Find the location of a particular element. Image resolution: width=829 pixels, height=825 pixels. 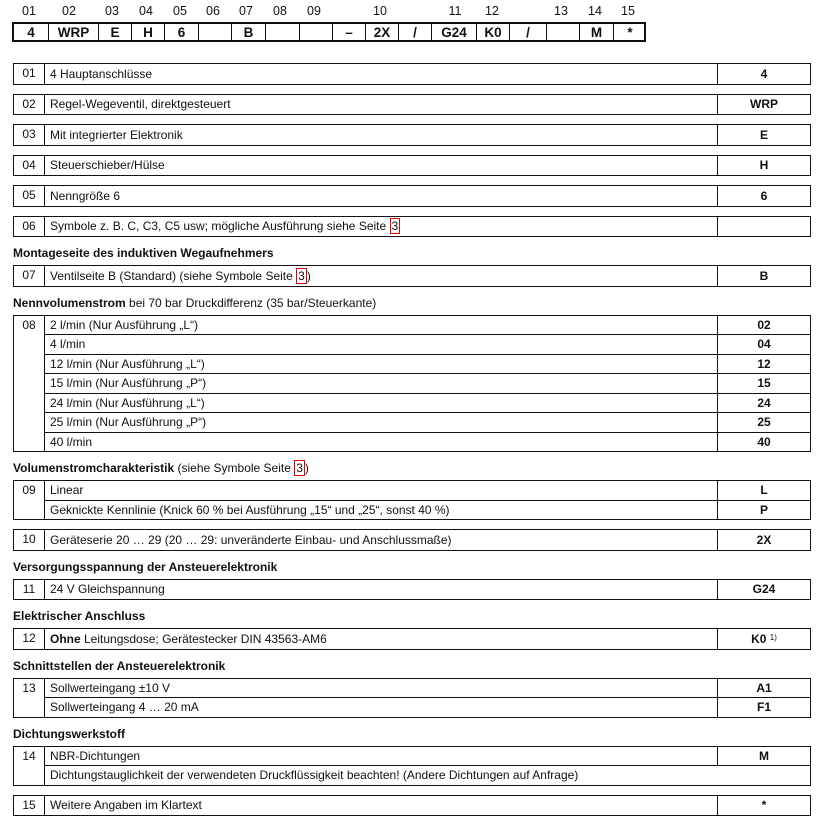

option-code: 4 is located at coordinates (764, 74).